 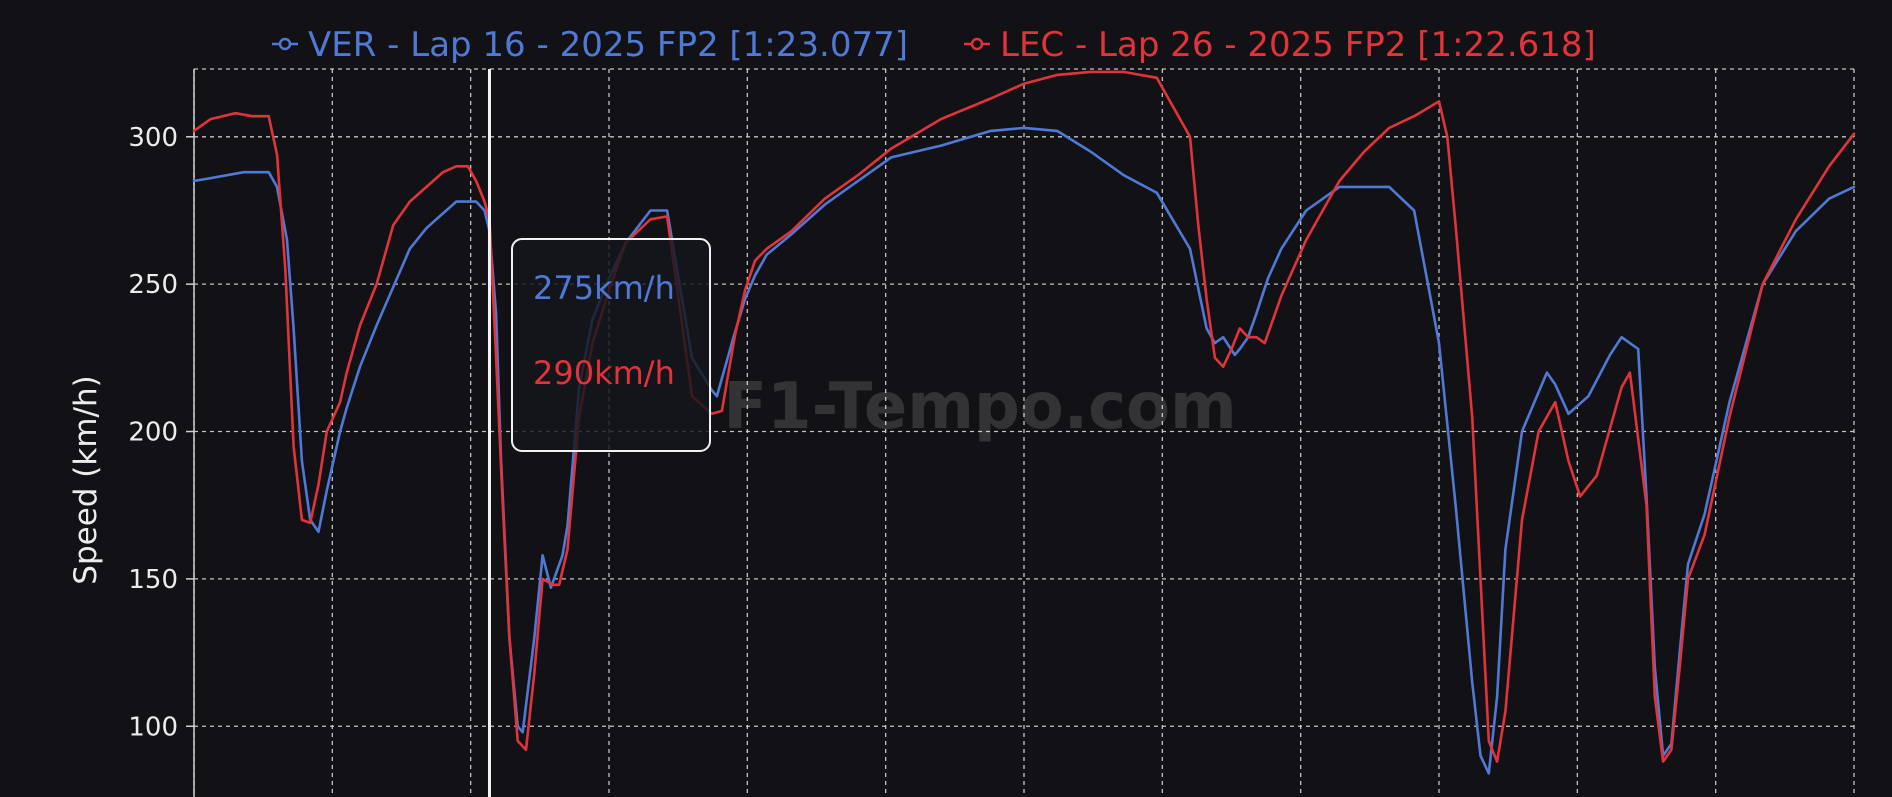 What do you see at coordinates (153, 580) in the screenshot?
I see `y-tick-label: 150` at bounding box center [153, 580].